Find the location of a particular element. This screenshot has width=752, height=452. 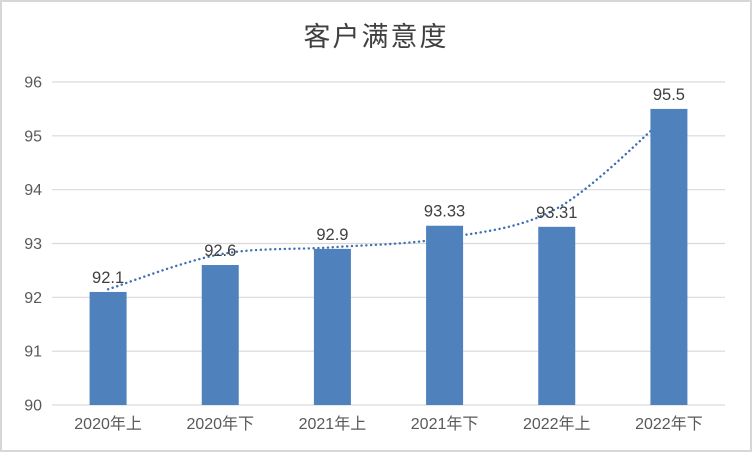

y-axis-tick-label: 92 is located at coordinates (33, 298).